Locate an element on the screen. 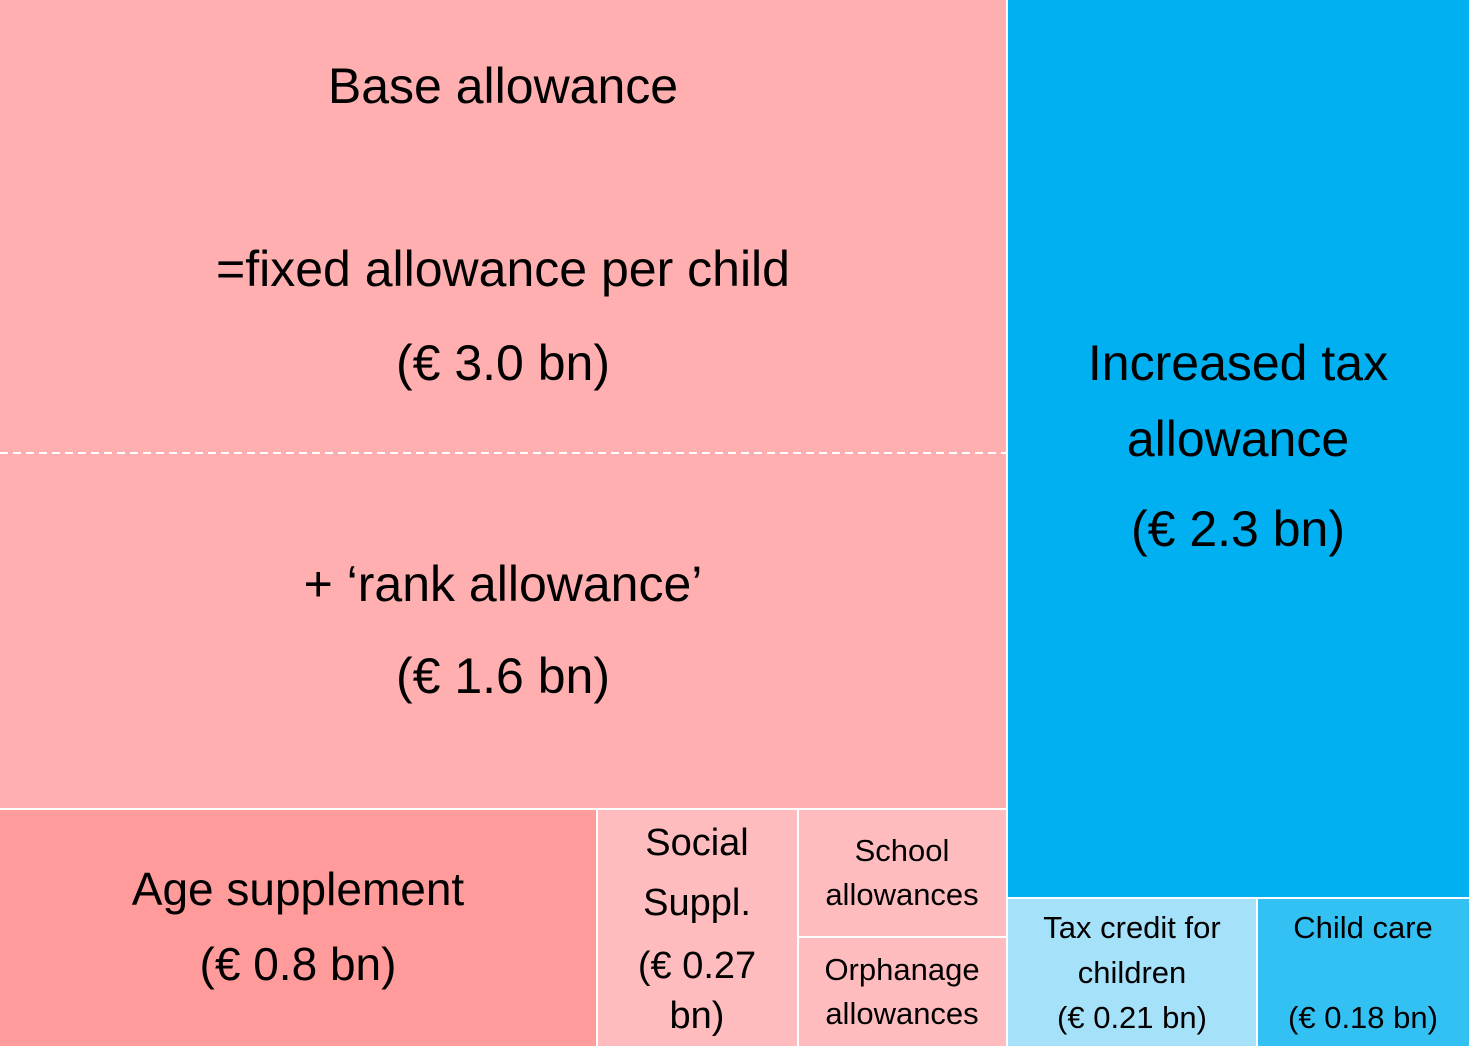  label: bn) is located at coordinates (697, 1016).